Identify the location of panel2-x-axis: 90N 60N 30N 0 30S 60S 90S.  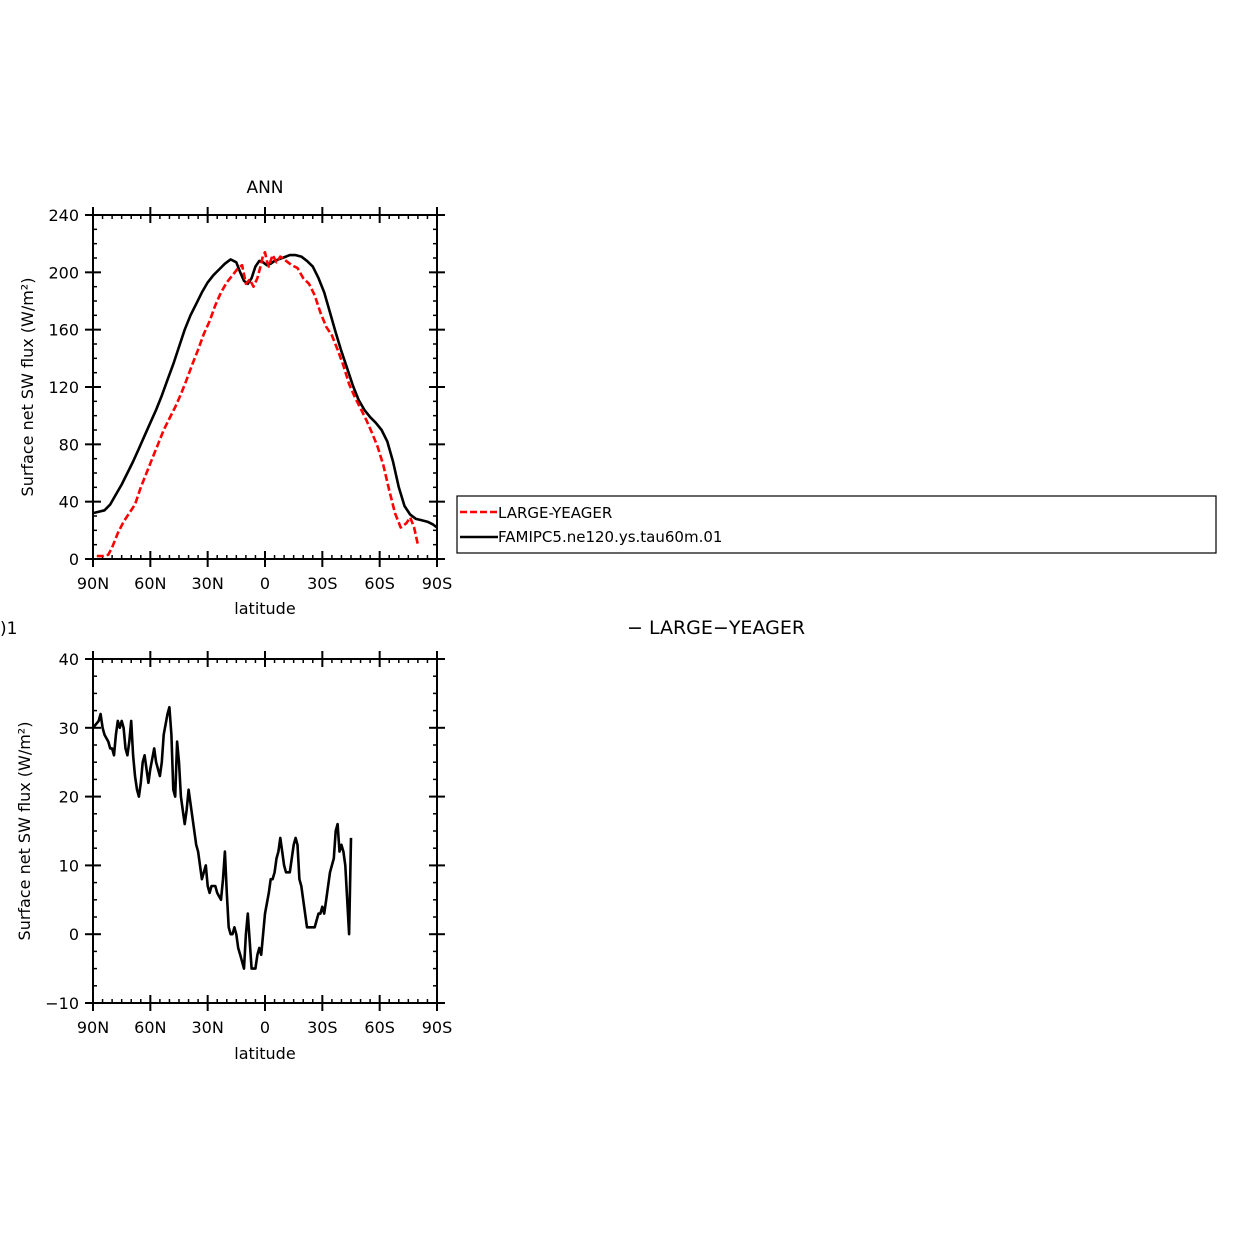
(264, 844).